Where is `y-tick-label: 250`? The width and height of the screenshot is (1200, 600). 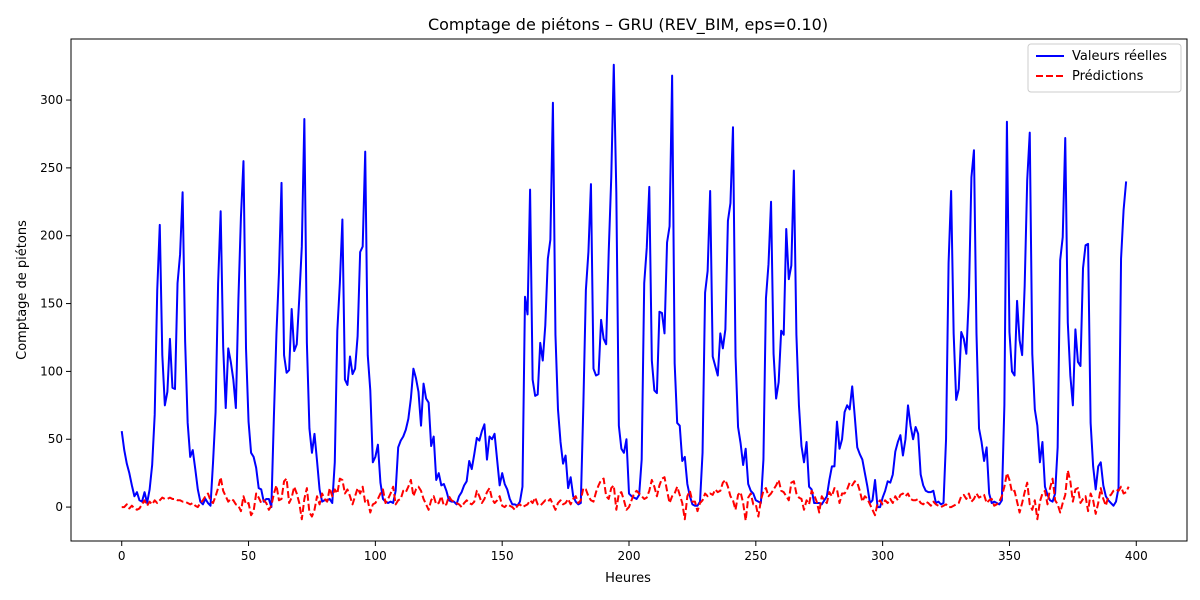 y-tick-label: 250 is located at coordinates (51, 168).